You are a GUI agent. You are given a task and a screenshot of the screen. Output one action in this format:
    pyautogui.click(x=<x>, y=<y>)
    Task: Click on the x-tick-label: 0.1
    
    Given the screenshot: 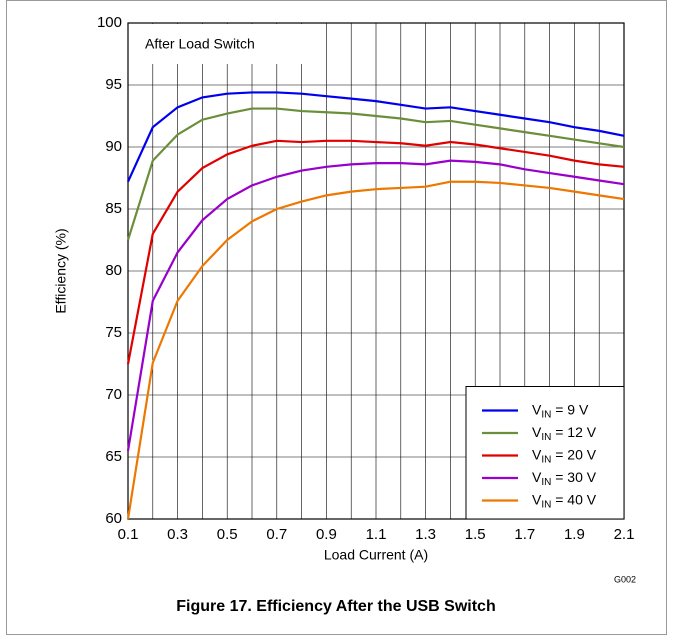 What is the action you would take?
    pyautogui.click(x=128, y=534)
    